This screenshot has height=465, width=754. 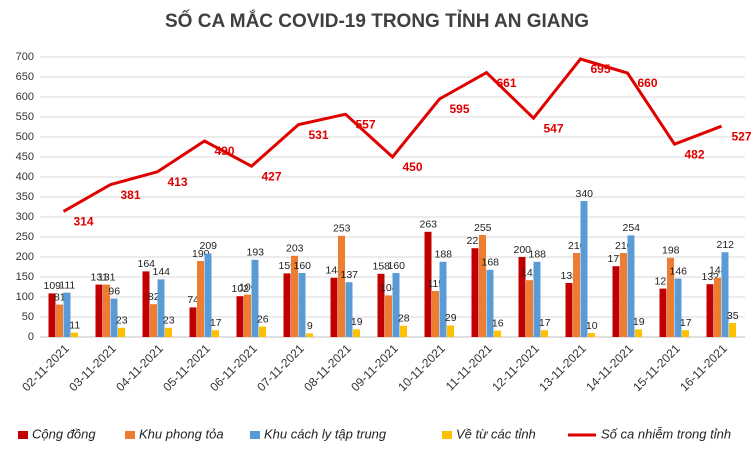 What do you see at coordinates (522, 250) in the screenshot?
I see `value-label: 200` at bounding box center [522, 250].